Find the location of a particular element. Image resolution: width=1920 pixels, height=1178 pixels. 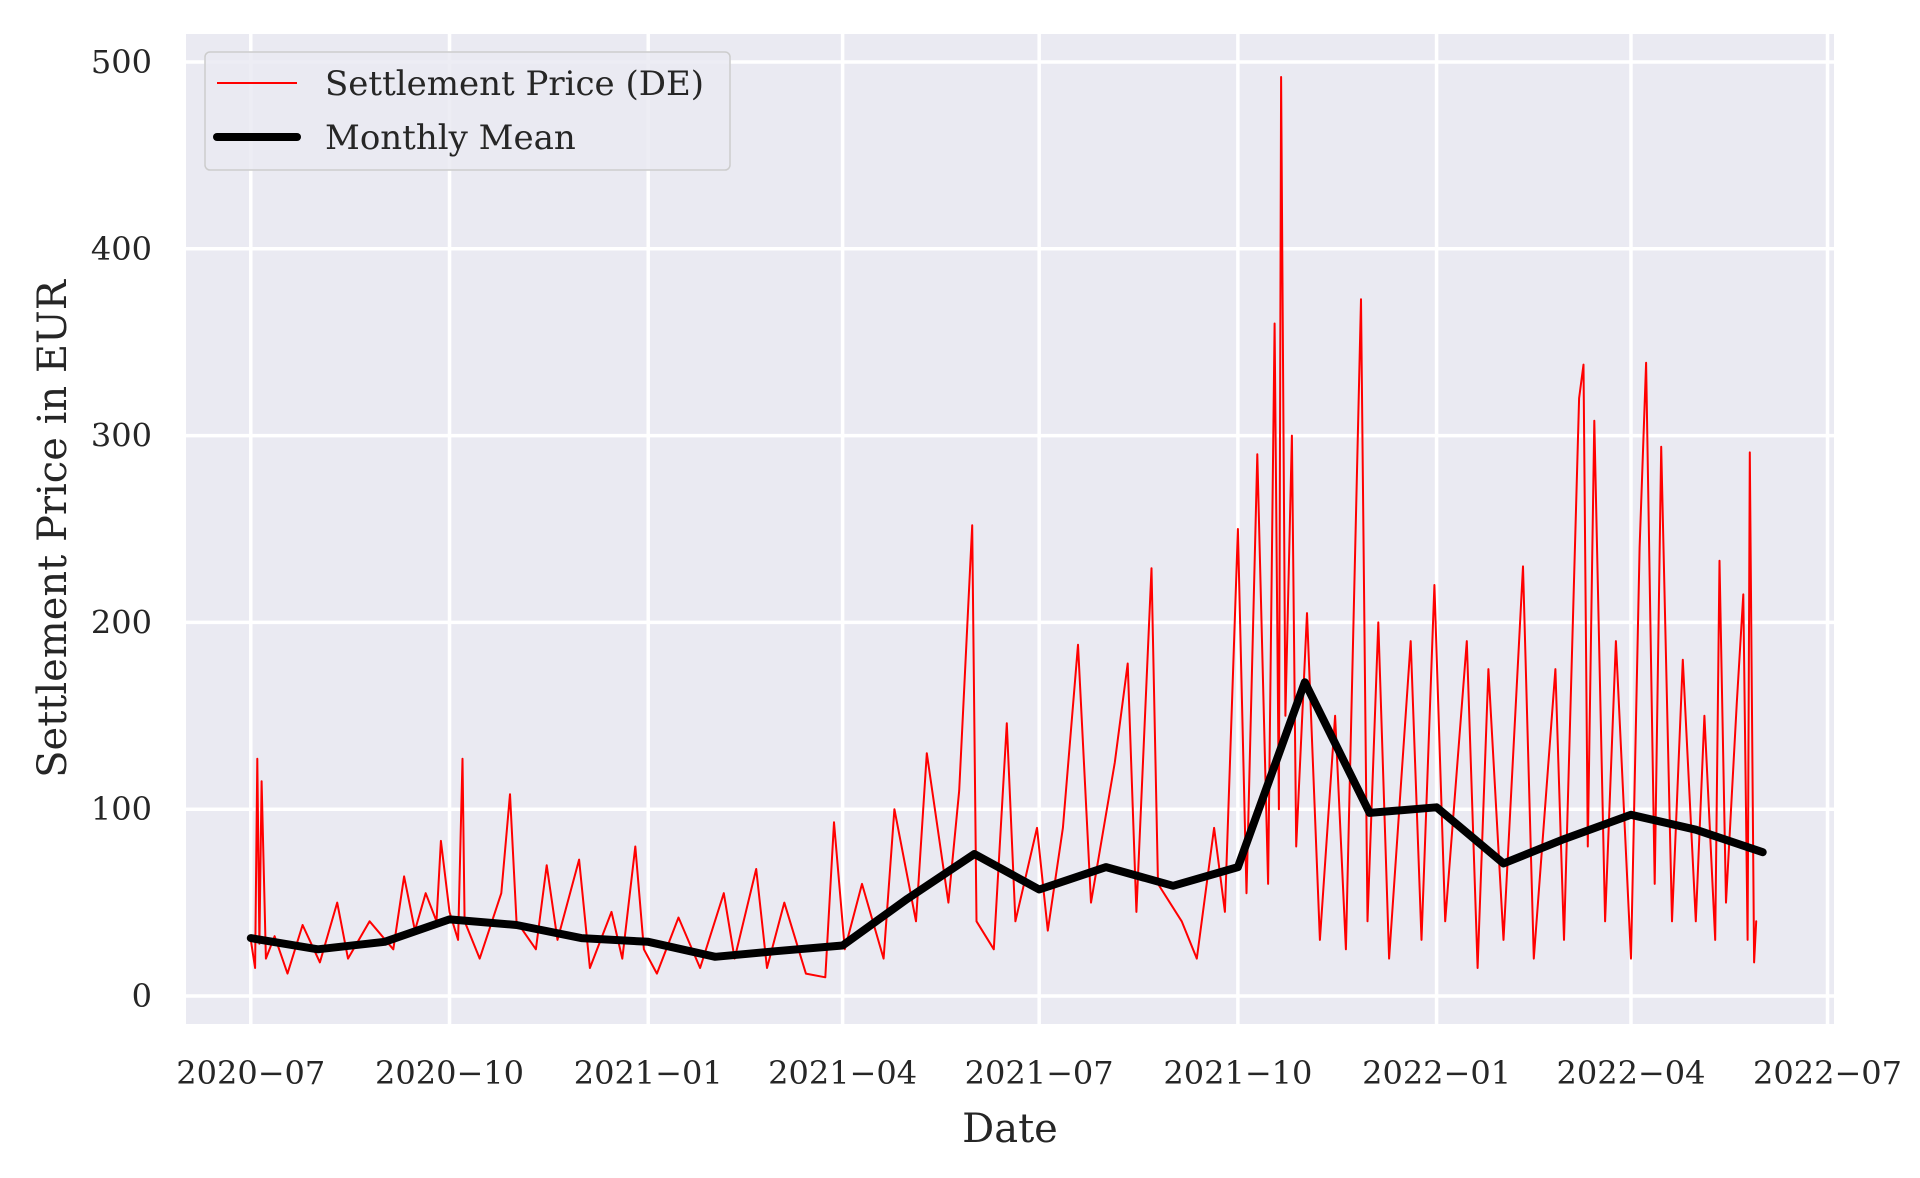

legend: Settlement Price (DE) Monthly Mean is located at coordinates (467, 111).